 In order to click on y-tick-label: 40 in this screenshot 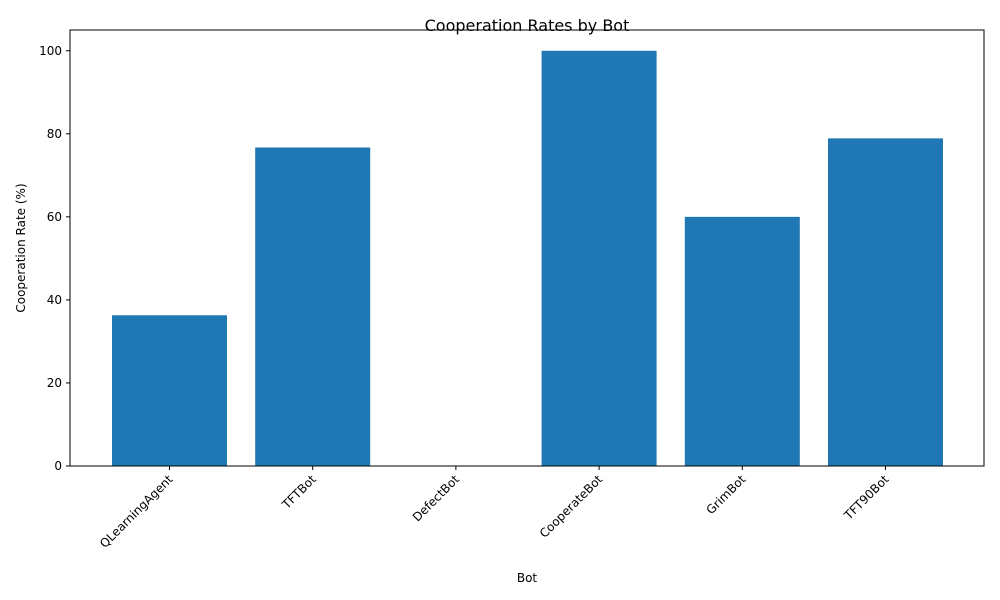, I will do `click(54, 300)`.